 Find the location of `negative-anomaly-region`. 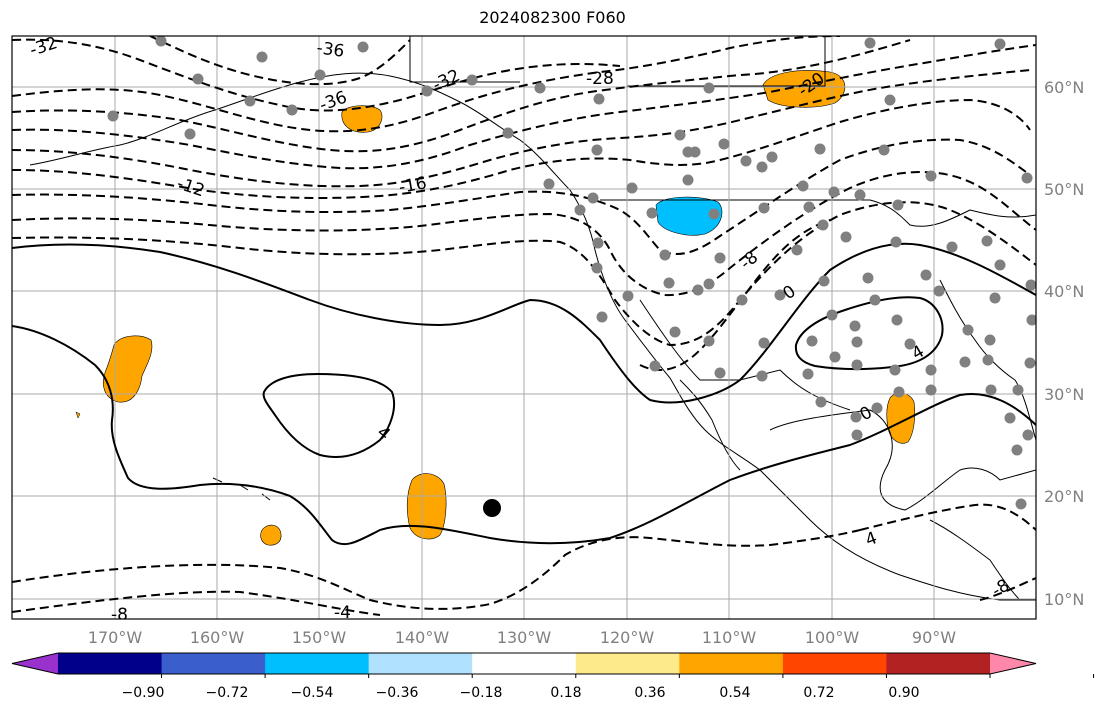

negative-anomaly-region is located at coordinates (689, 216).